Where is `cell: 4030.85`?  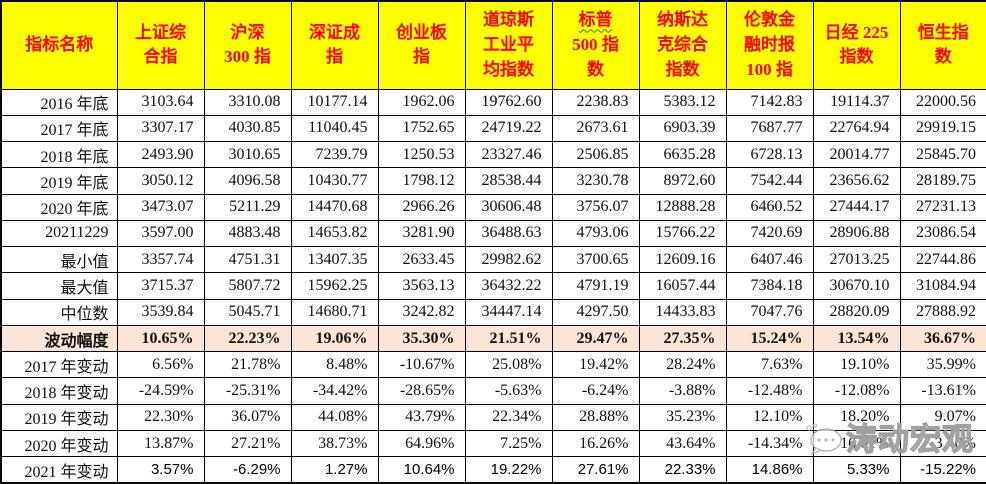
cell: 4030.85 is located at coordinates (247, 128).